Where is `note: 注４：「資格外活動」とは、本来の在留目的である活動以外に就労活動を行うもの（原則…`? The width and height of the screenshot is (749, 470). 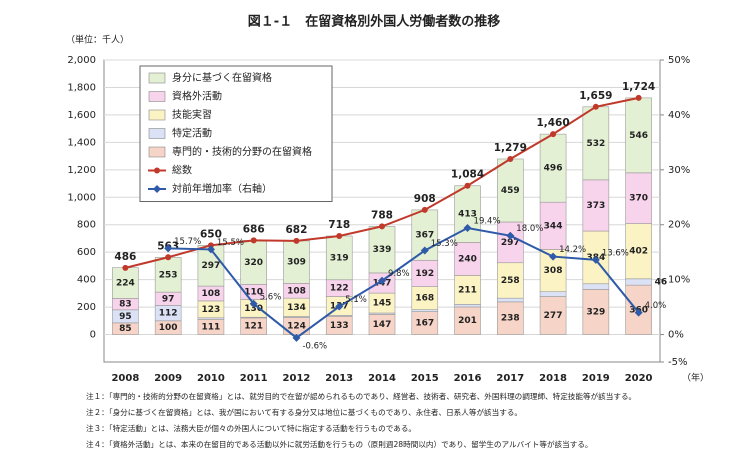 note: 注４：「資格外活動」とは、本来の在留目的である活動以外に就労活動を行うもの（原則… is located at coordinates (339, 444).